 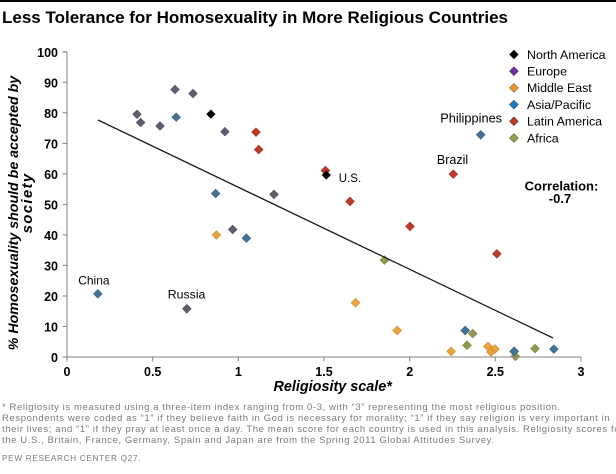 What do you see at coordinates (51, 205) in the screenshot?
I see `svg-text: 50` at bounding box center [51, 205].